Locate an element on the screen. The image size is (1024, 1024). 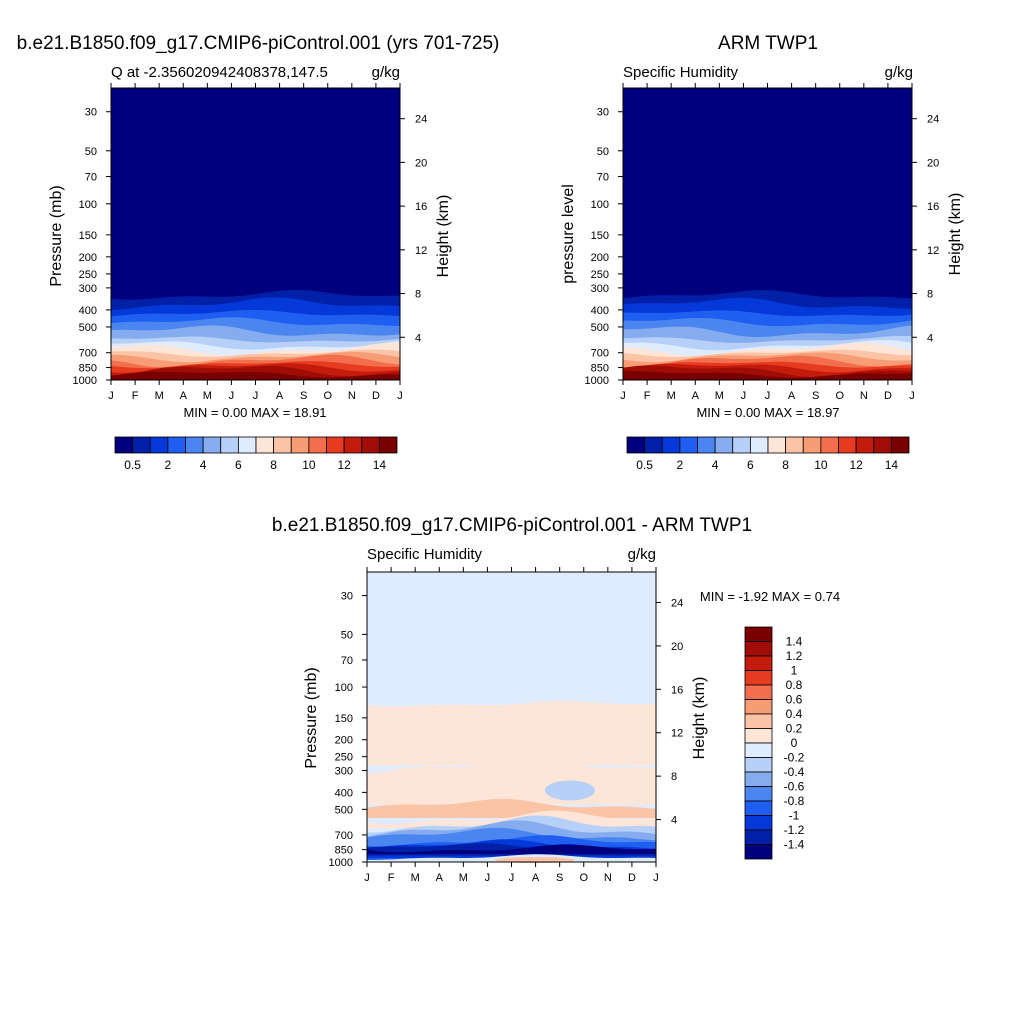
y-tick-label: 30 is located at coordinates (347, 597).